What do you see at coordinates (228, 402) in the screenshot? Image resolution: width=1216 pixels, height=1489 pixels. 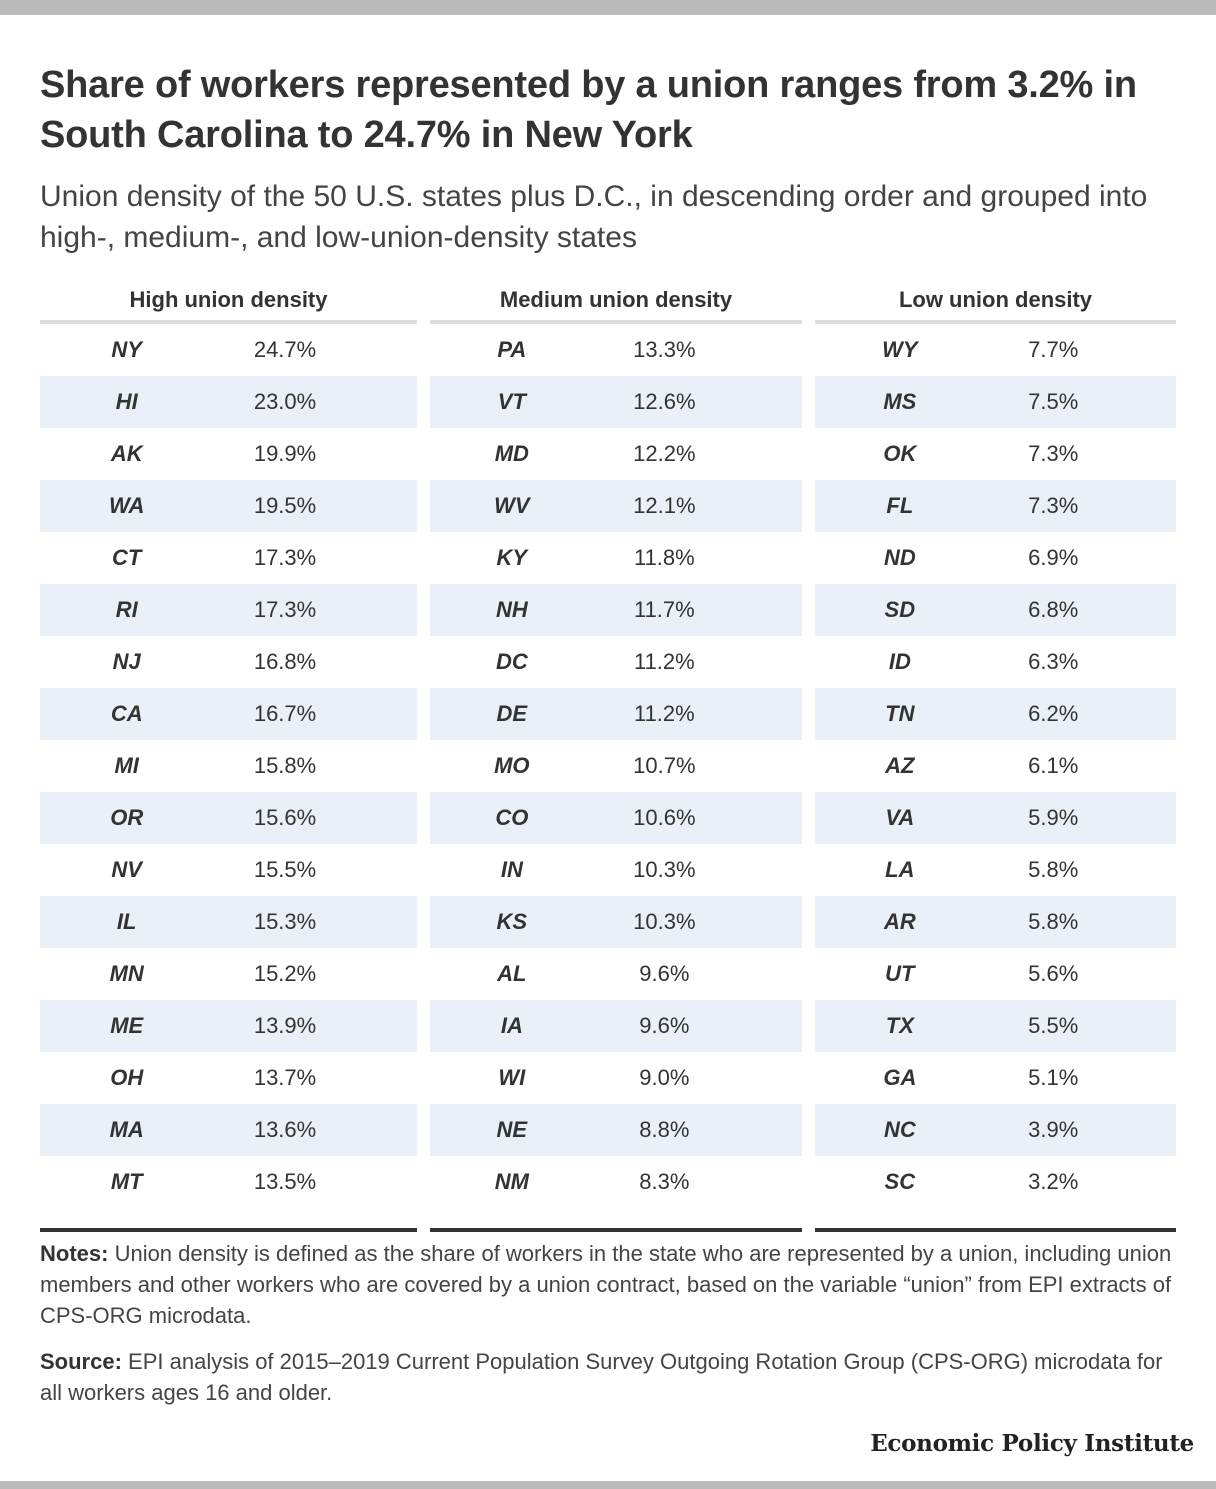 I see `table-row: HI 23.0%` at bounding box center [228, 402].